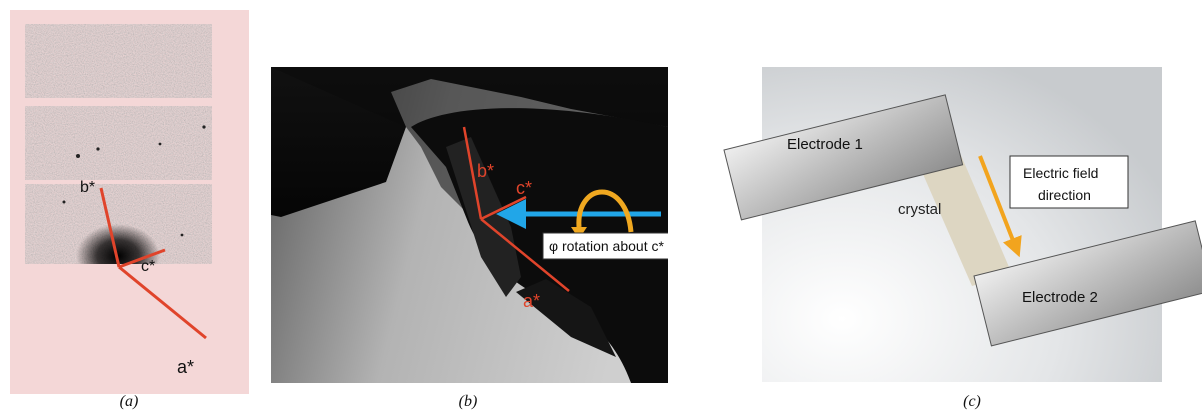 This screenshot has height=414, width=1202. Describe the element at coordinates (972, 401) in the screenshot. I see `caption-c: (c)` at that location.